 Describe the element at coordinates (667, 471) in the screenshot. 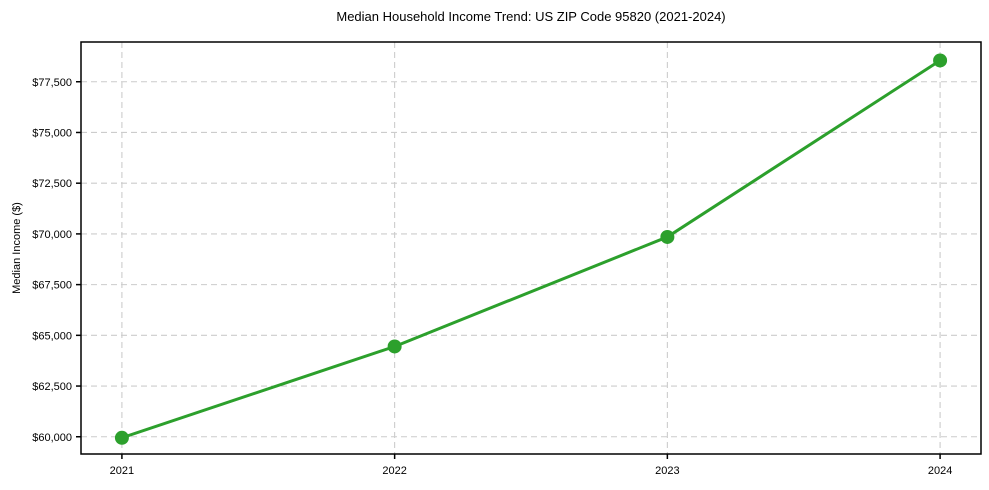

I see `x-tick-label: 2023` at that location.